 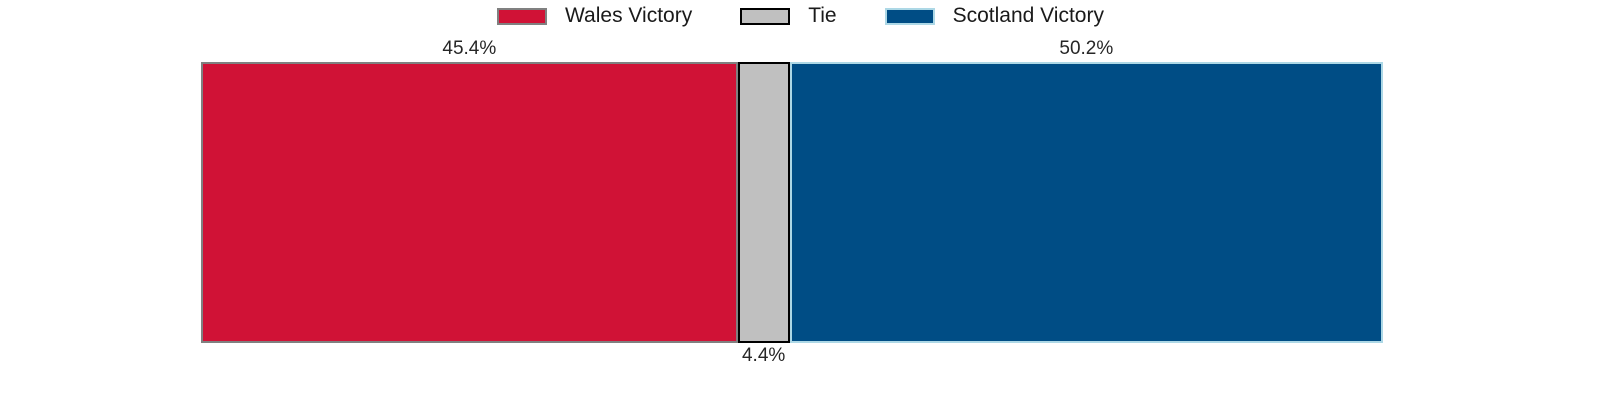 I want to click on legend-item-scotland-victory: Scotland Victory, so click(x=994, y=16).